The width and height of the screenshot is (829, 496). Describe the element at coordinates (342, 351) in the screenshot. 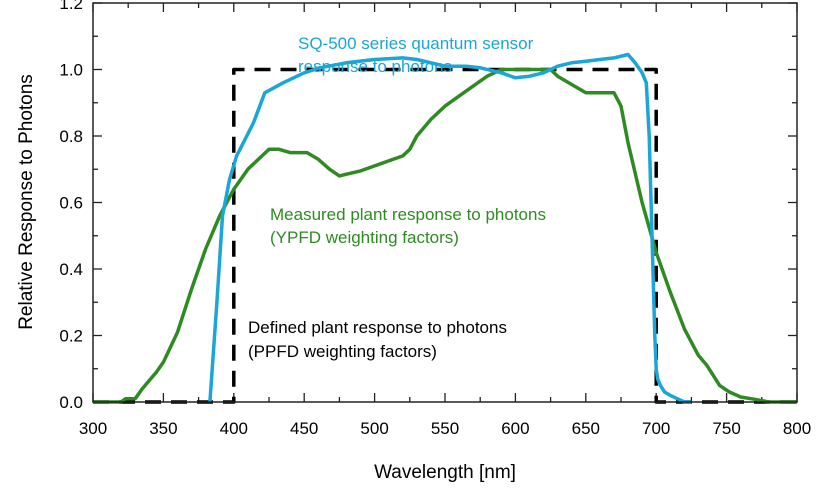

I see `annotation-defined-line-2: (PPFD weighting factors)` at that location.